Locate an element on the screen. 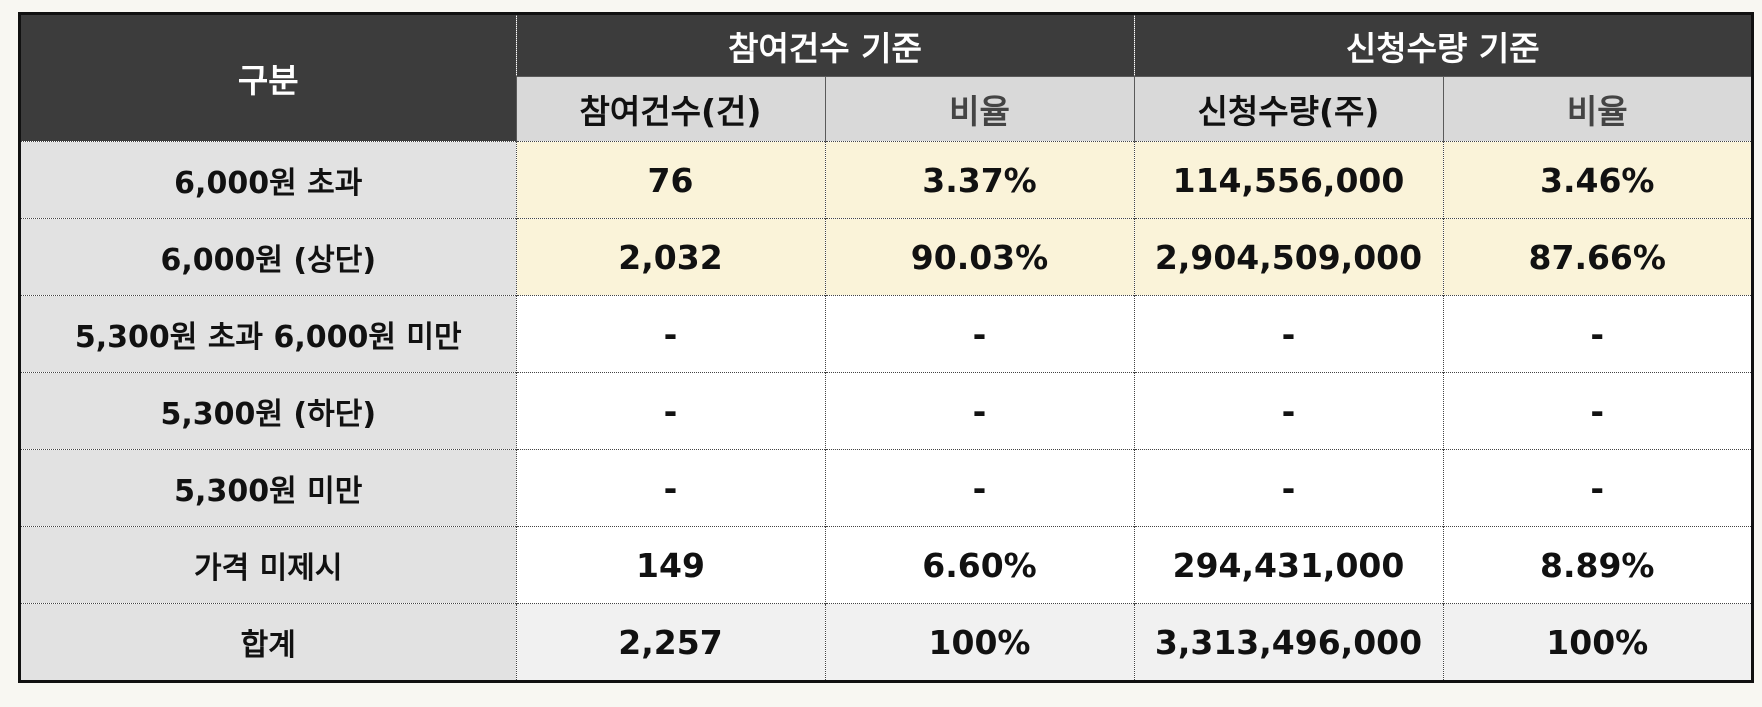 Image resolution: width=1762 pixels, height=707 pixels. cell-participation-count: 2,257 is located at coordinates (670, 641).